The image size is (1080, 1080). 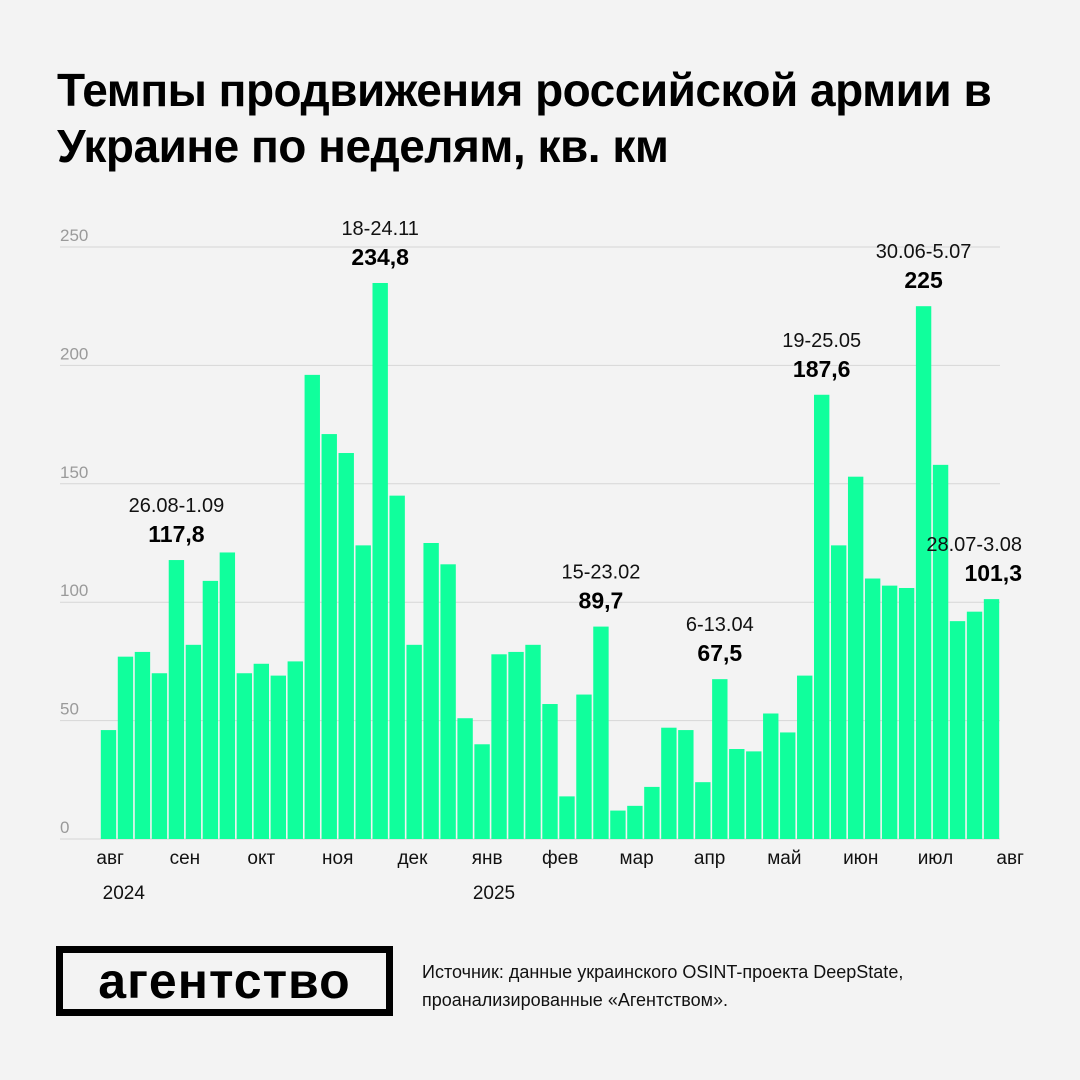 What do you see at coordinates (709, 858) in the screenshot?
I see `x-tick-label: апр` at bounding box center [709, 858].